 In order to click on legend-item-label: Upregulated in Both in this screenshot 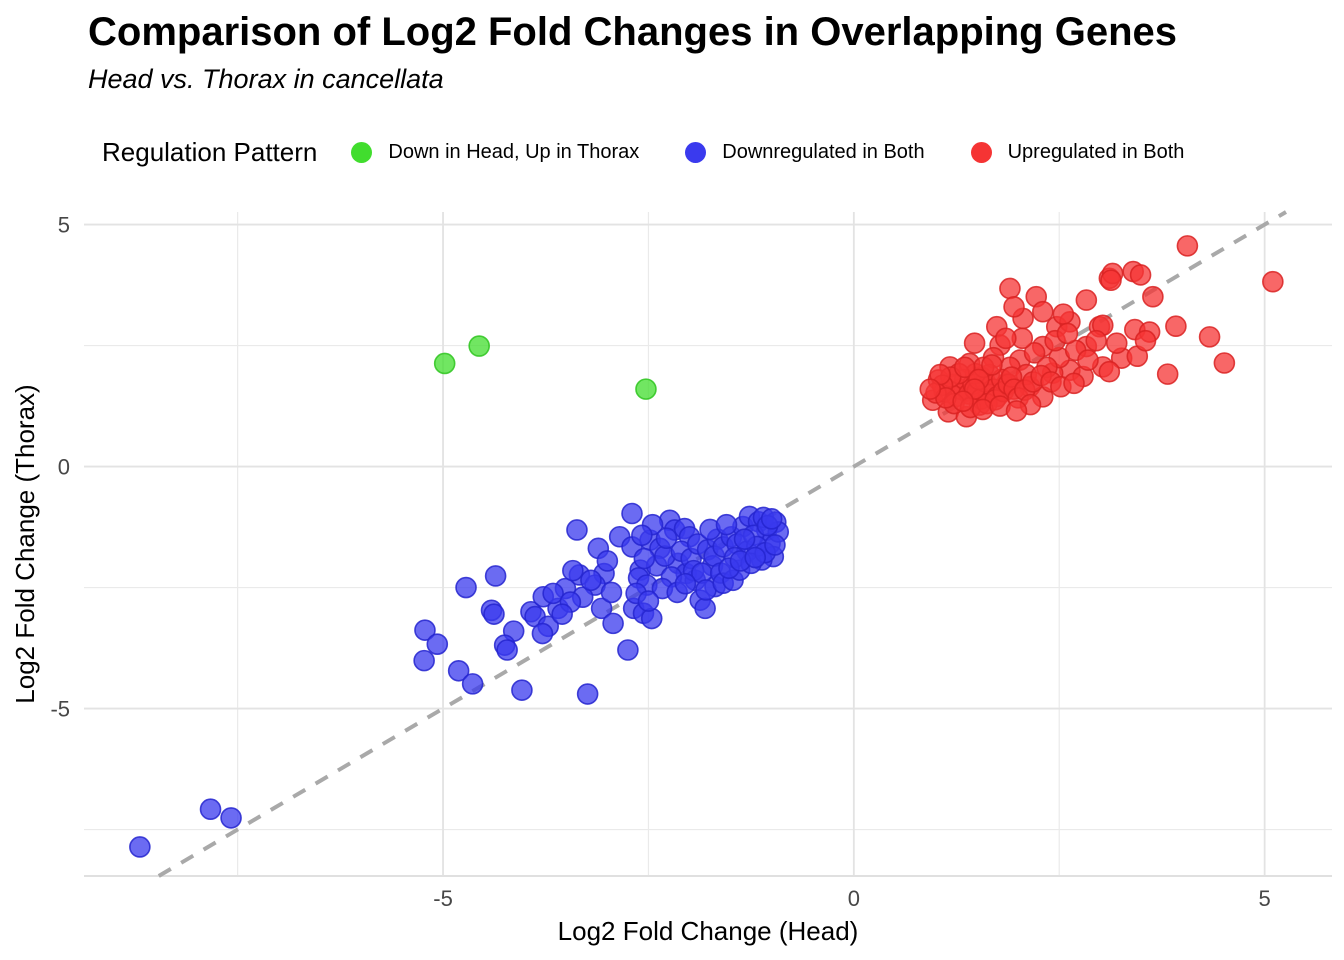, I will do `click(1096, 151)`.